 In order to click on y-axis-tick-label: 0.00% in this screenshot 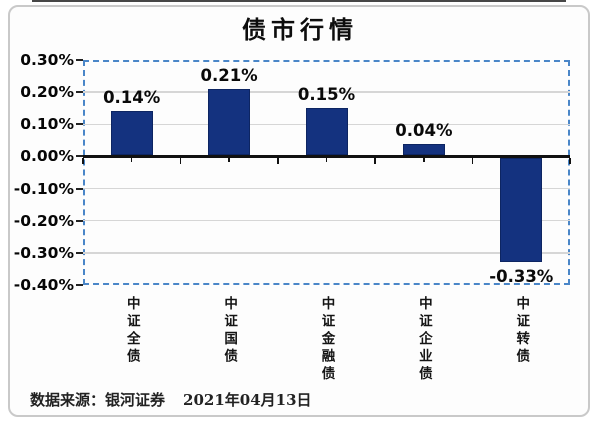, I will do `click(47, 156)`.